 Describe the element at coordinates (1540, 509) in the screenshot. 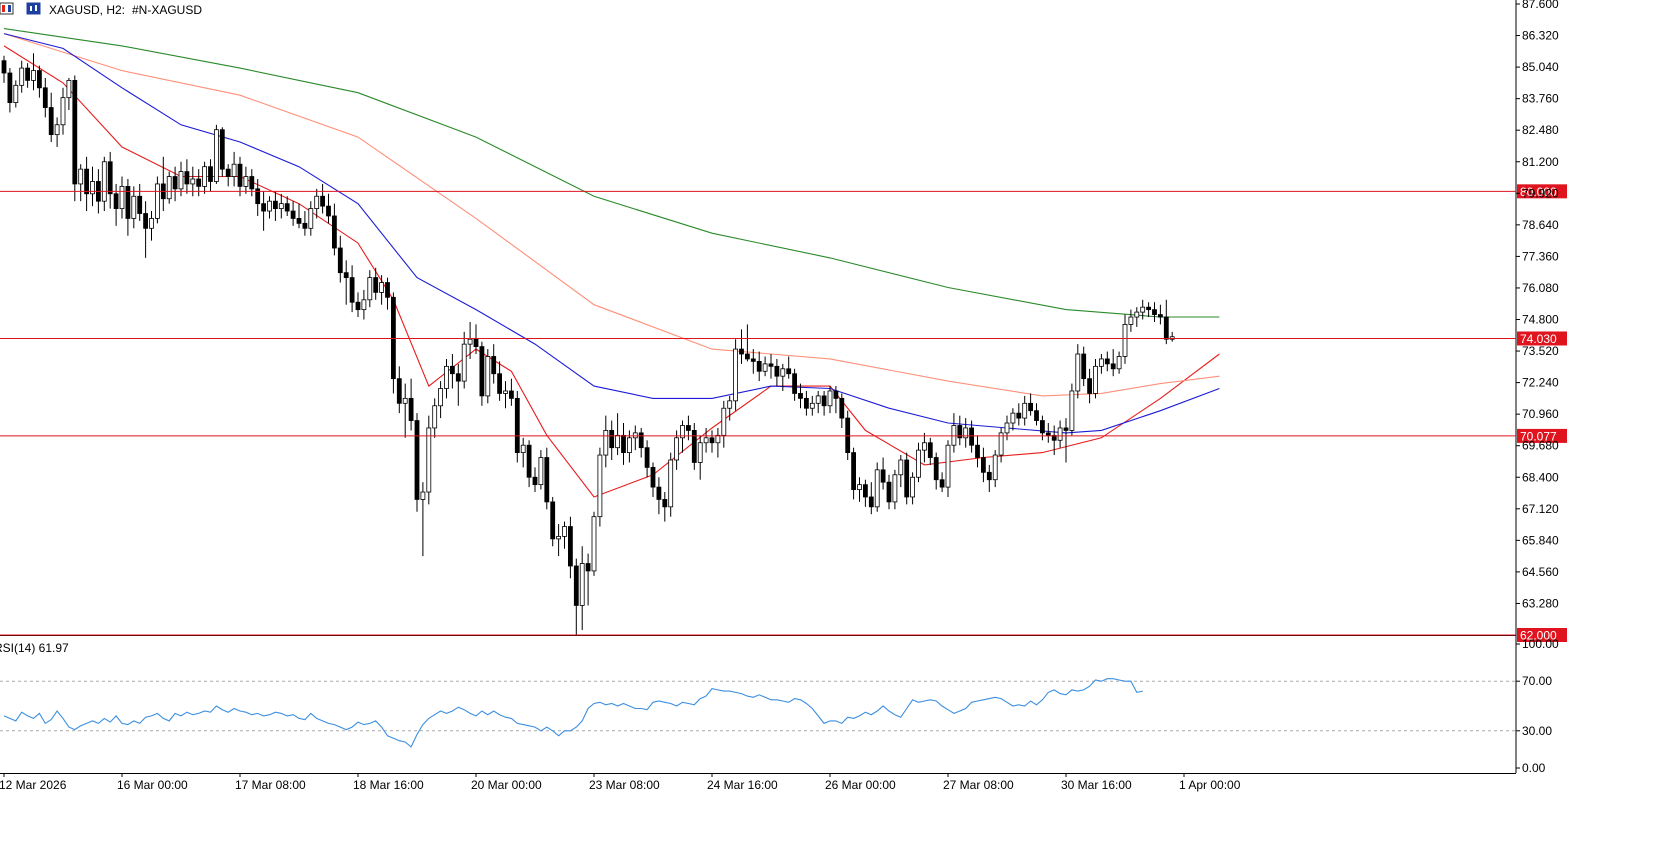

I see `price-tick-label: 67.120` at that location.